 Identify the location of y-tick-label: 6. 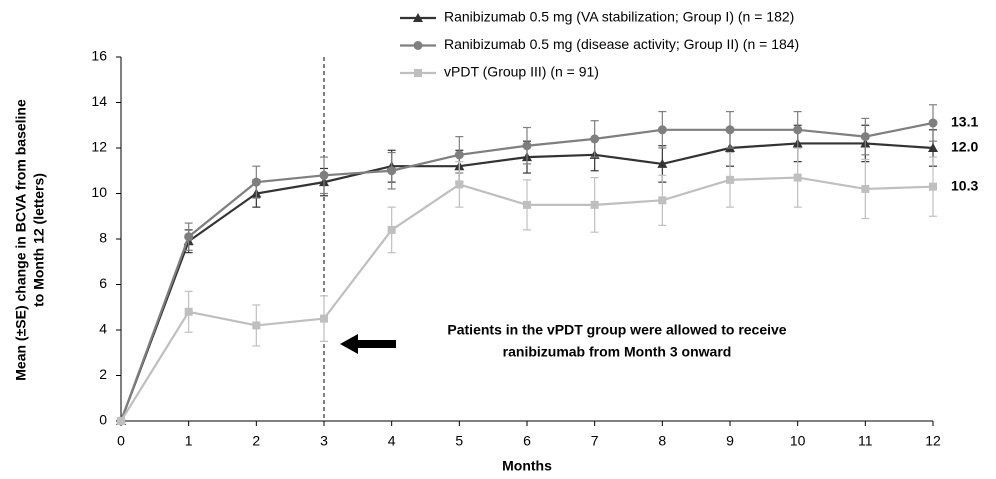
(103, 283).